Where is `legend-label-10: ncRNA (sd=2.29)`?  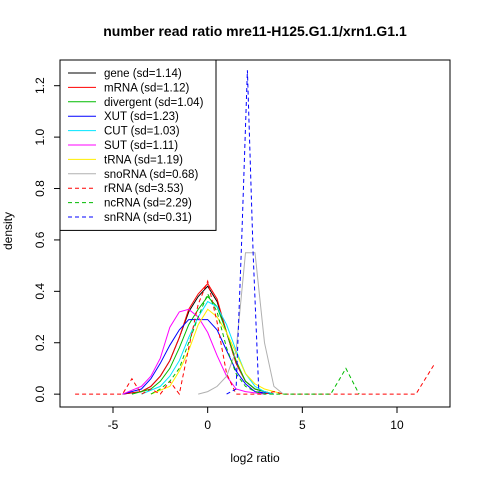 legend-label-10: ncRNA (sd=2.29) is located at coordinates (148, 204).